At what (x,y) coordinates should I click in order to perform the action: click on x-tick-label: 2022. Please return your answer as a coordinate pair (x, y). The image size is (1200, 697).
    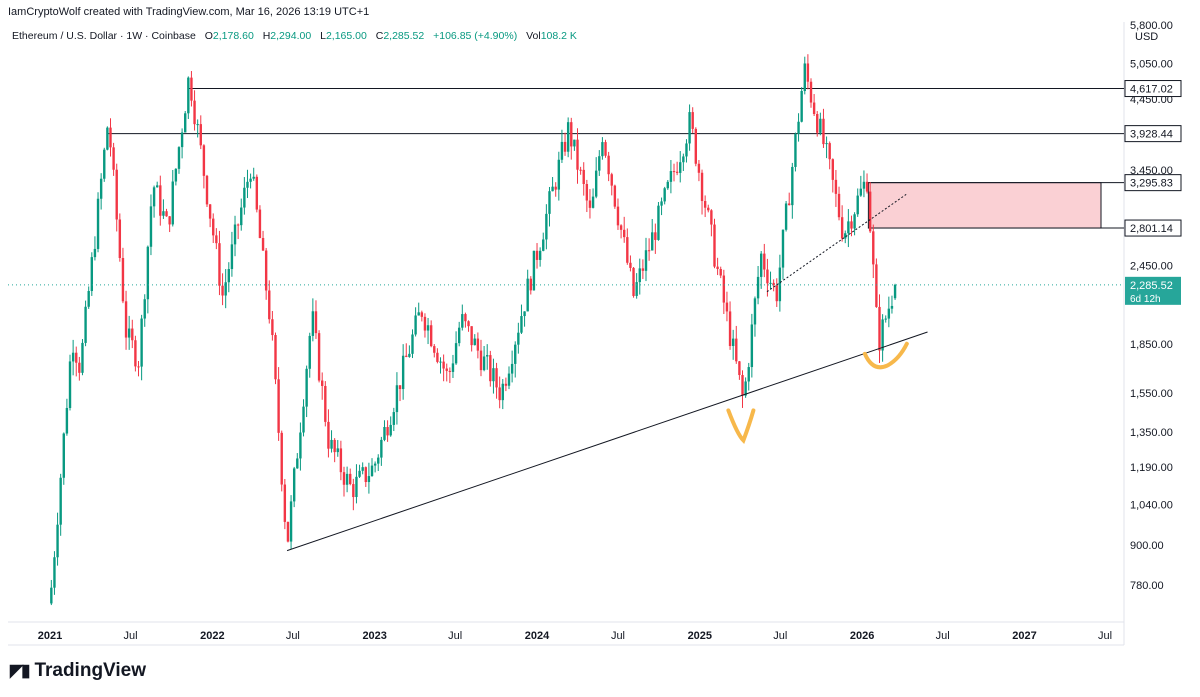
    Looking at the image, I should click on (212, 636).